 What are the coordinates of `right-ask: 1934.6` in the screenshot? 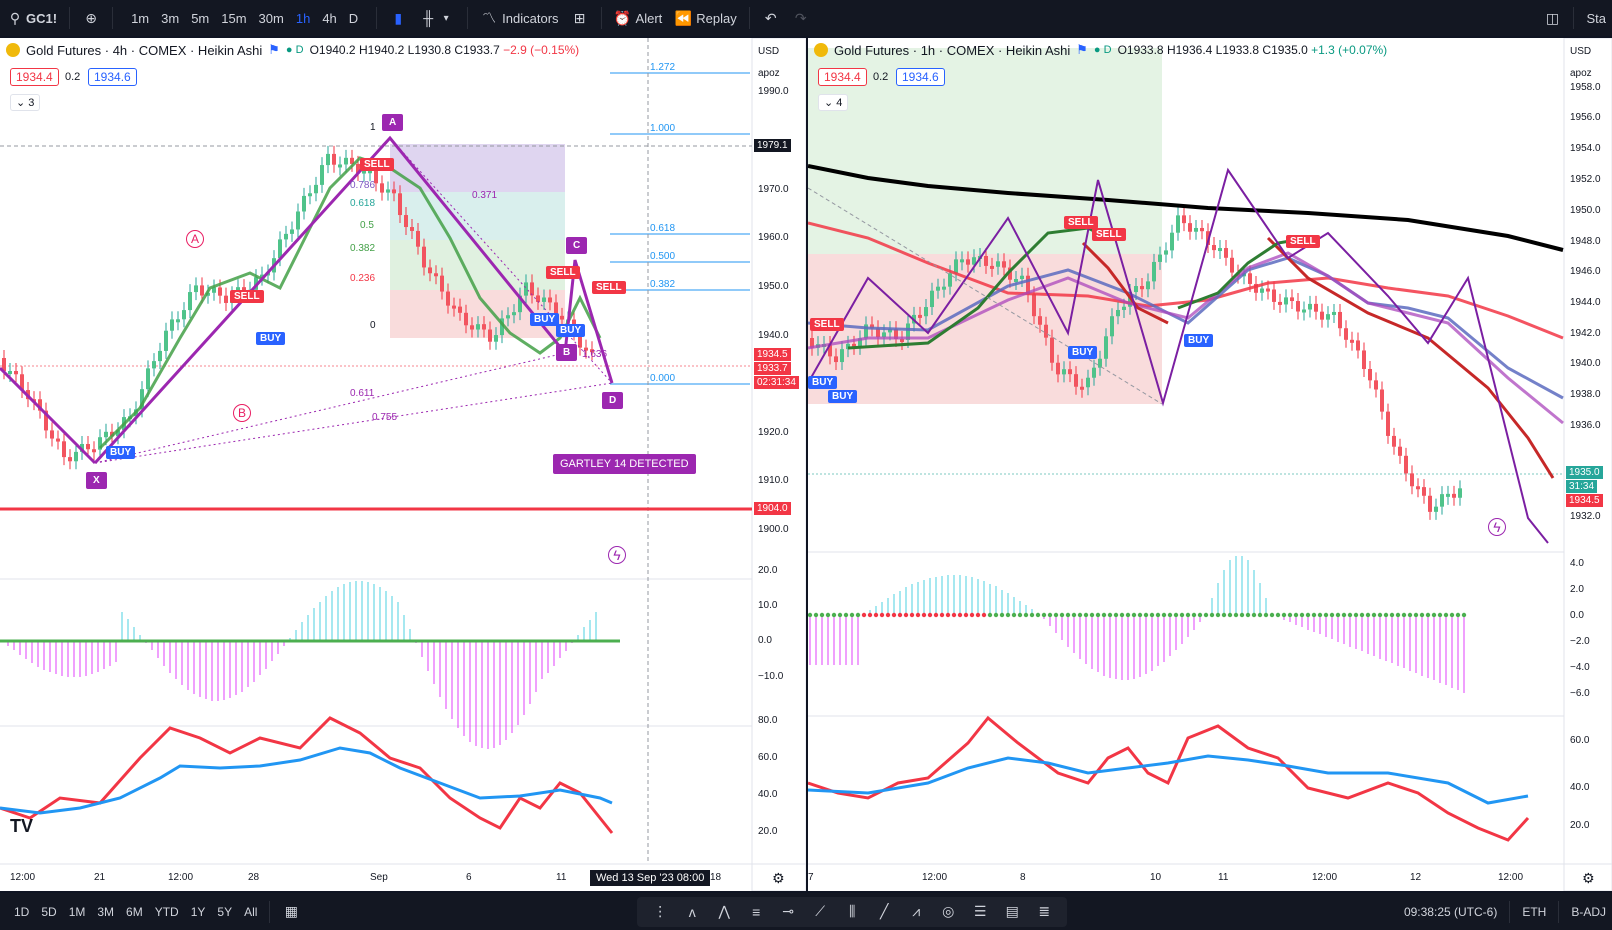 It's located at (920, 77).